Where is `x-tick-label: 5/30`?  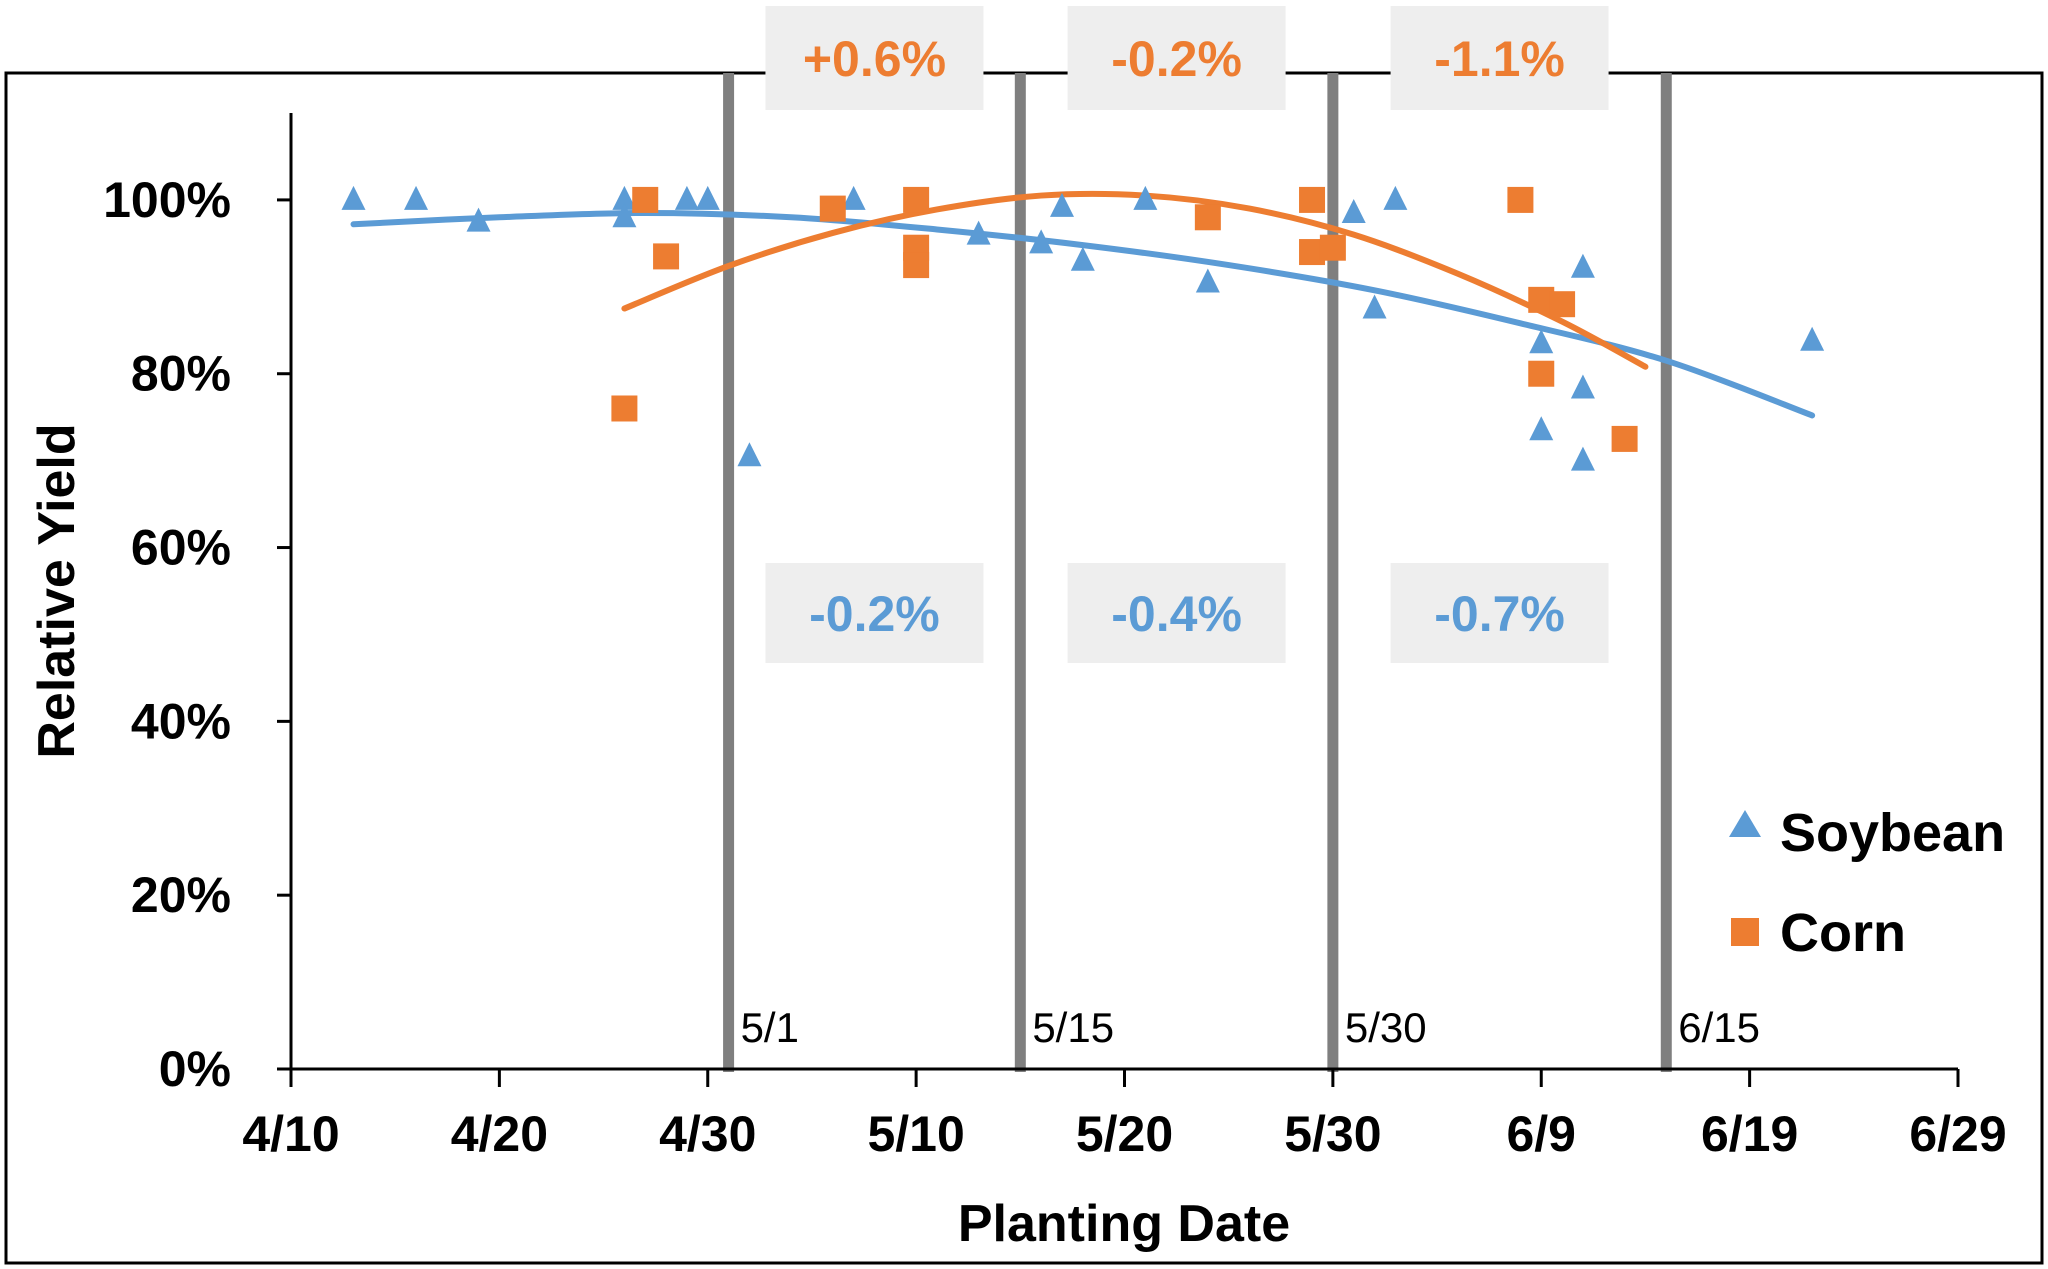 x-tick-label: 5/30 is located at coordinates (1332, 1134).